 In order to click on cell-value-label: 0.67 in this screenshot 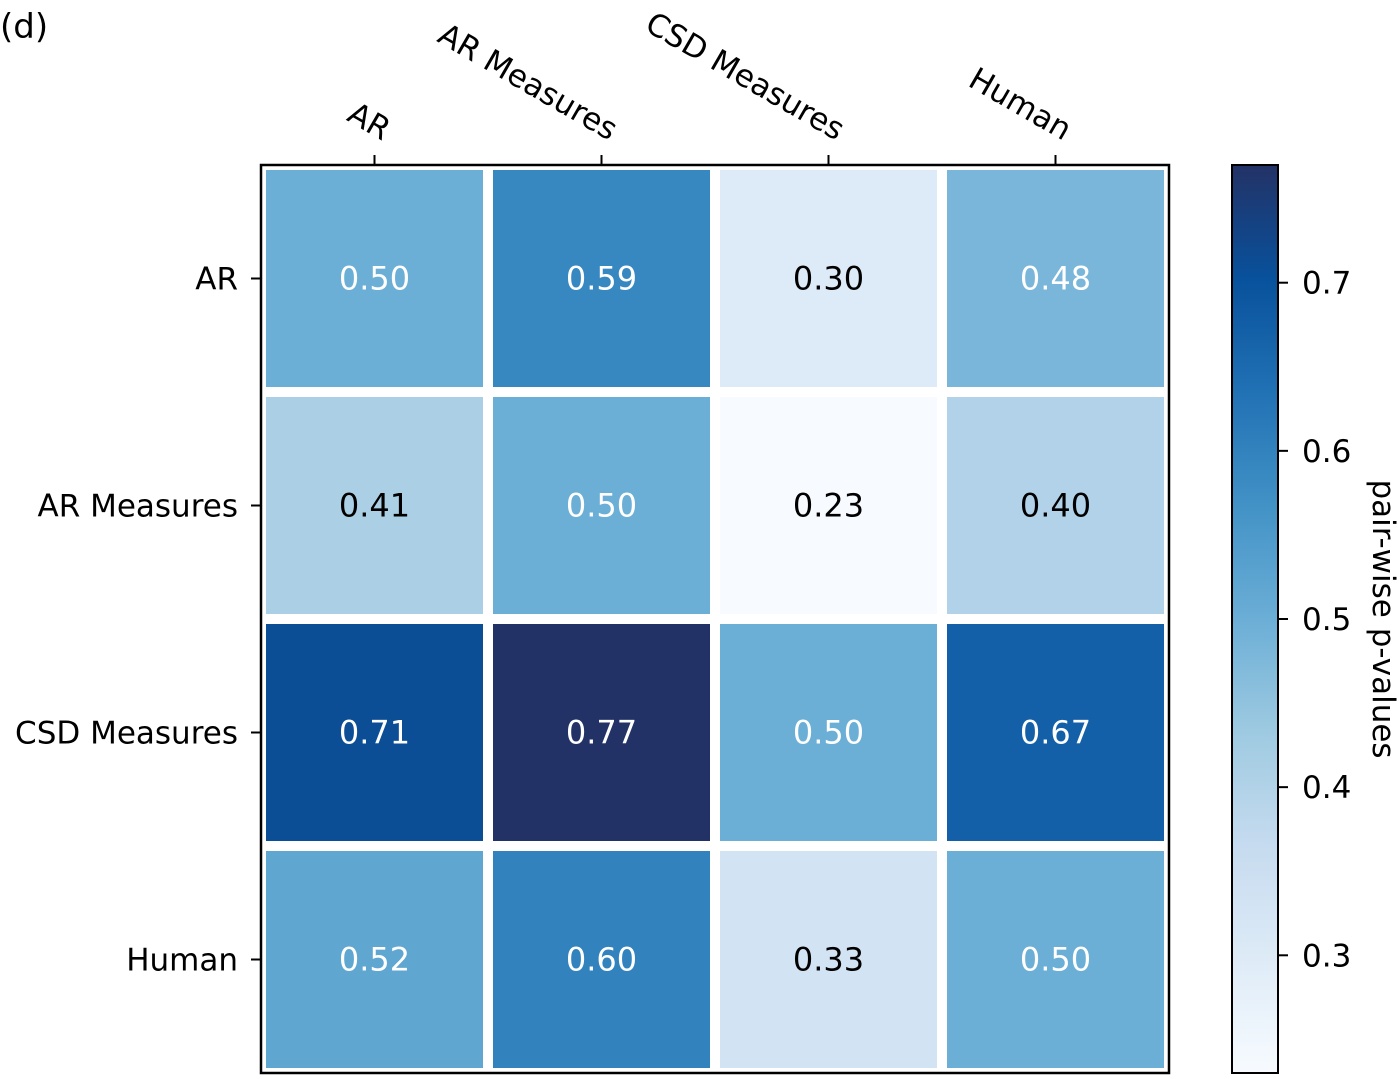, I will do `click(1055, 733)`.